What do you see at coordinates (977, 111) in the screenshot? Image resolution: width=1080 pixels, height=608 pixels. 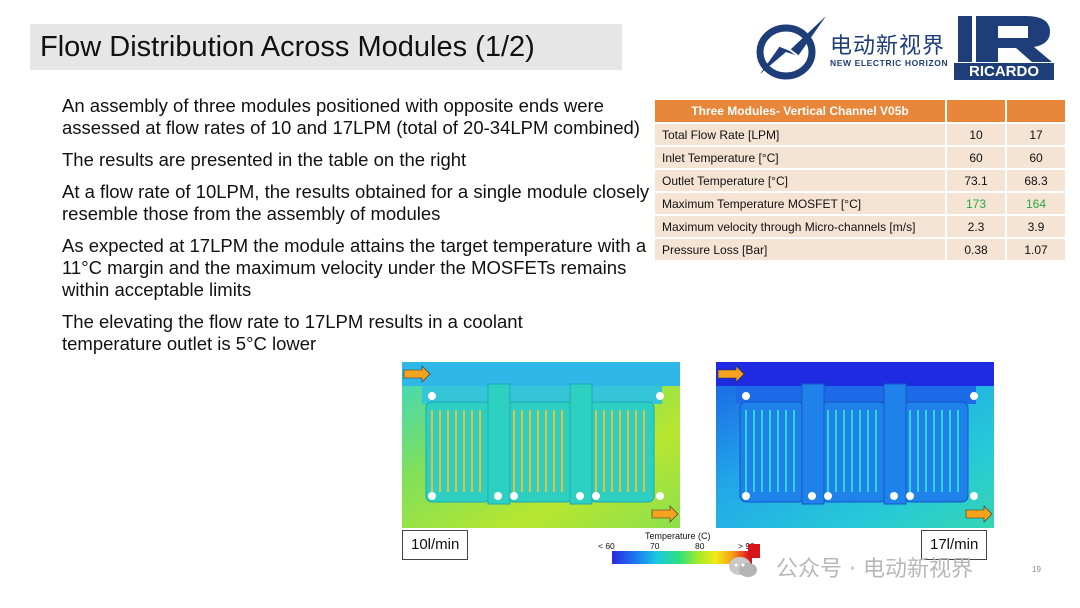 I see `table-header-col1` at bounding box center [977, 111].